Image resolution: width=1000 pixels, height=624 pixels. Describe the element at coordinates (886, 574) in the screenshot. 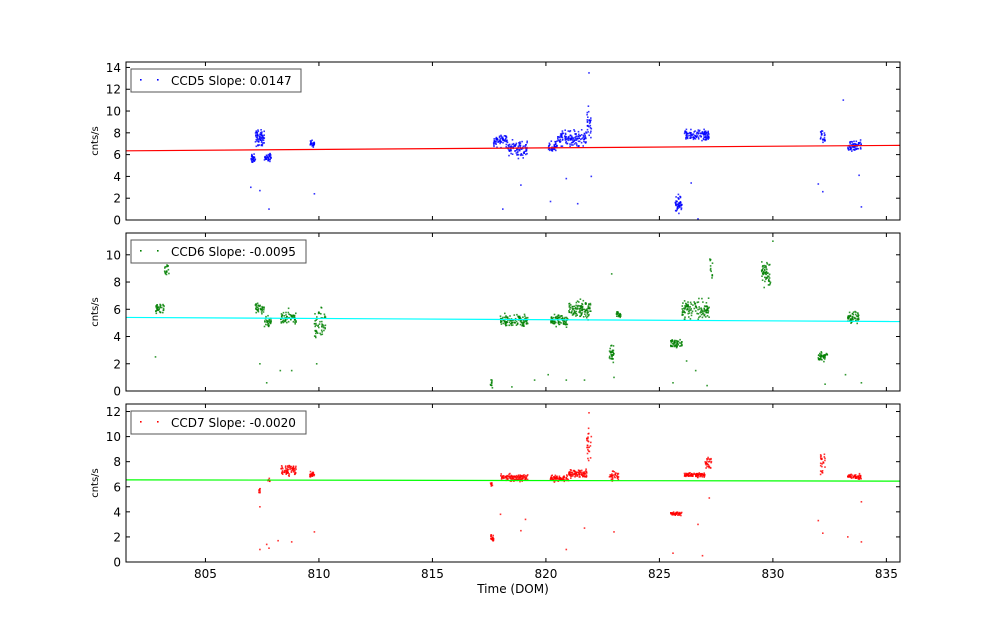

I see `x-tick-label: 835` at that location.